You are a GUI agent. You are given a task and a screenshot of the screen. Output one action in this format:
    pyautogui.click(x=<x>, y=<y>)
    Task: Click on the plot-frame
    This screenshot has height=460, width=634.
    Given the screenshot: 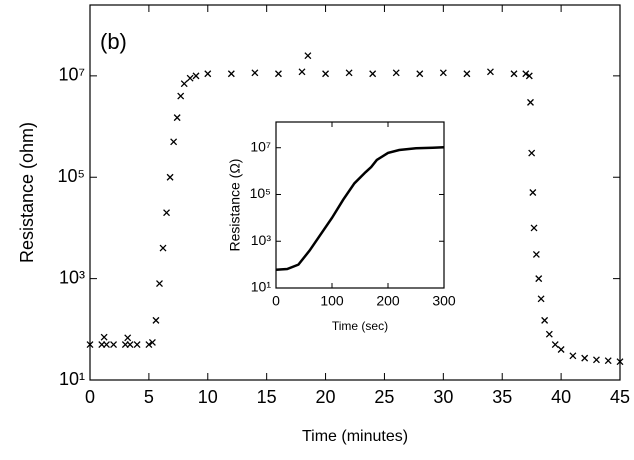 What is the action you would take?
    pyautogui.click(x=360, y=205)
    